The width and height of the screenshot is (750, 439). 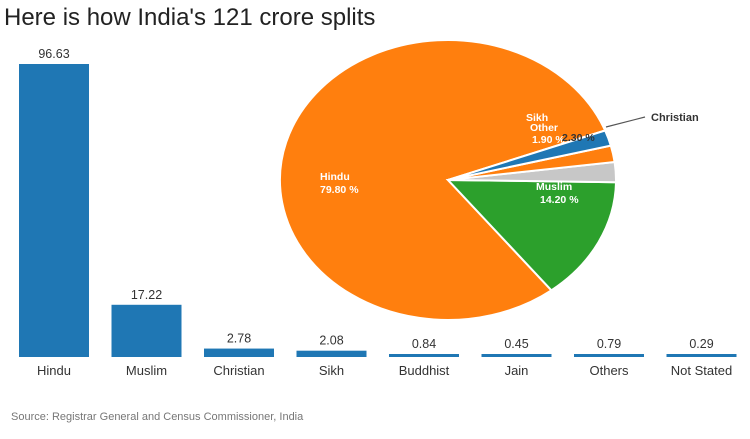 What do you see at coordinates (554, 187) in the screenshot?
I see `pie-name-muslim: Muslim` at bounding box center [554, 187].